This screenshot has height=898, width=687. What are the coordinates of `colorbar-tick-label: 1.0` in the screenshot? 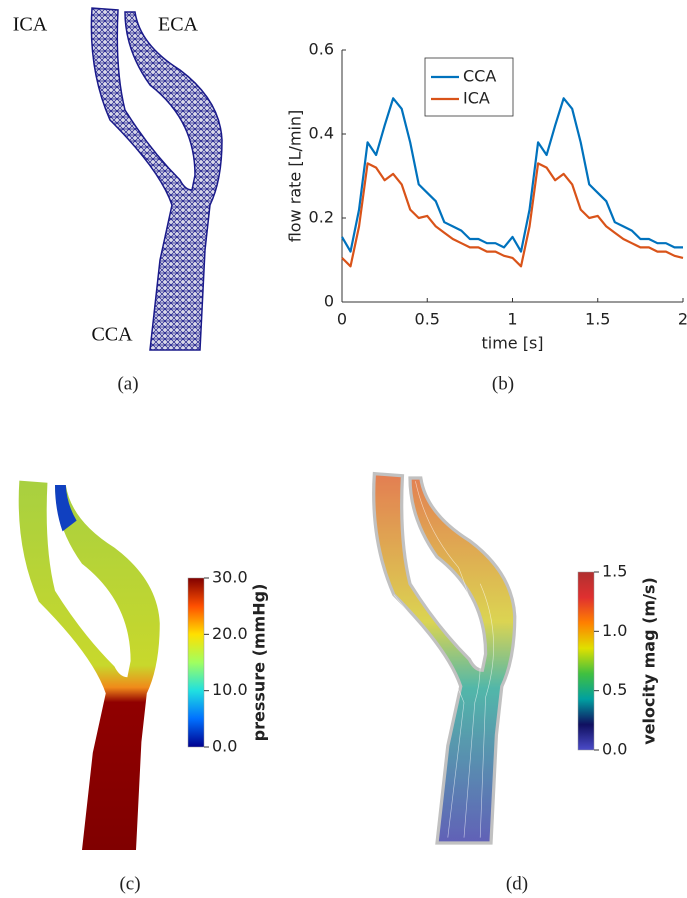 It's located at (614, 630).